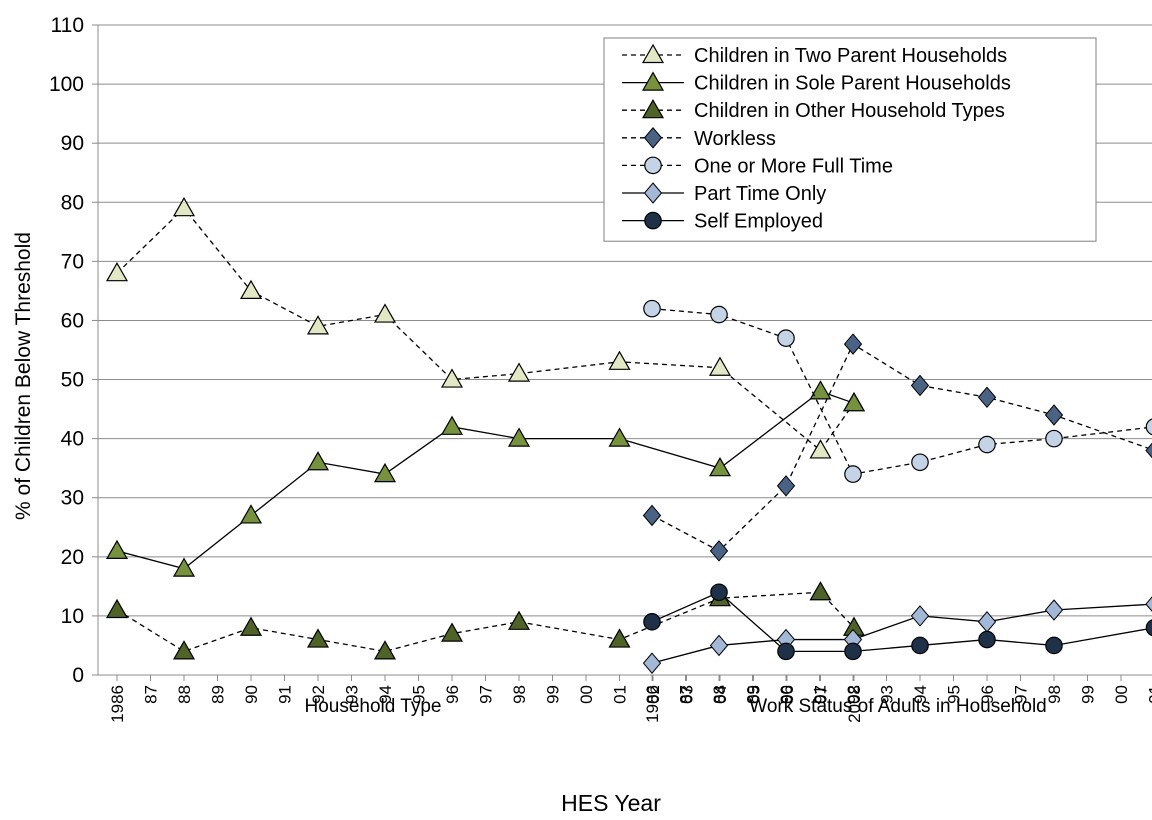 Image resolution: width=1152 pixels, height=820 pixels. Describe the element at coordinates (813, 110) in the screenshot. I see `legend-item: Children in Other Household Types` at that location.